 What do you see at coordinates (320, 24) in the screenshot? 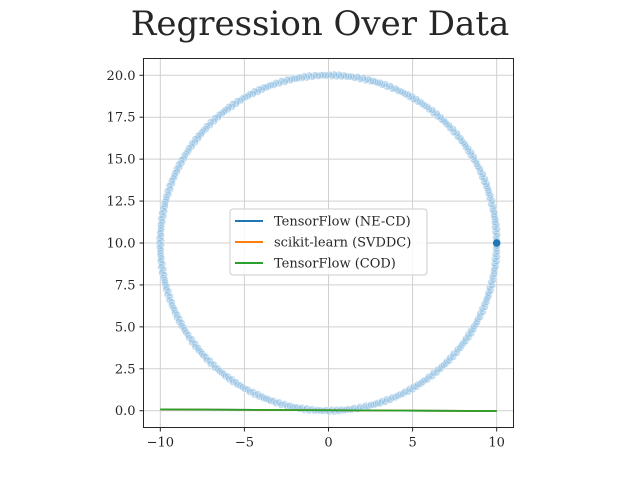
I see `chart-title: Regression Over Data` at bounding box center [320, 24].